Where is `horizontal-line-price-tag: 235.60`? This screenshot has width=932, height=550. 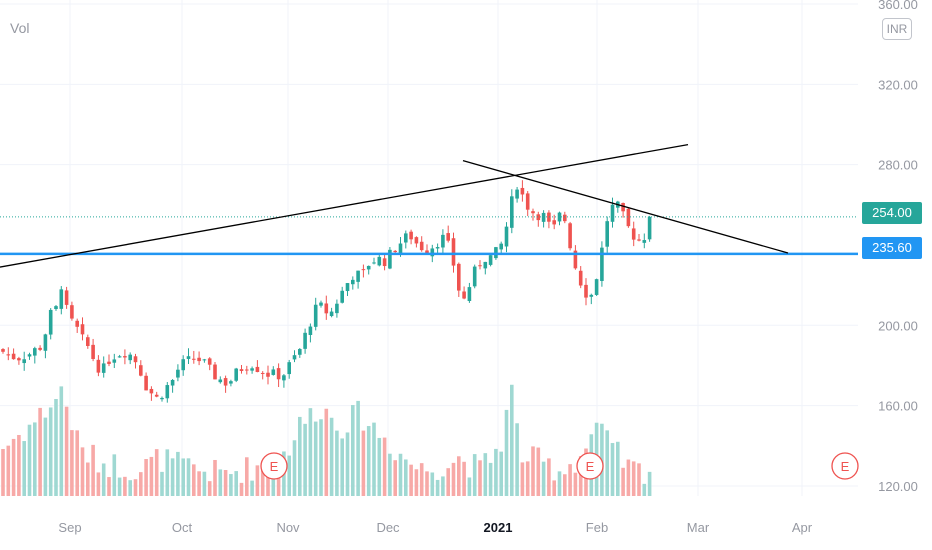 horizontal-line-price-tag: 235.60 is located at coordinates (892, 248).